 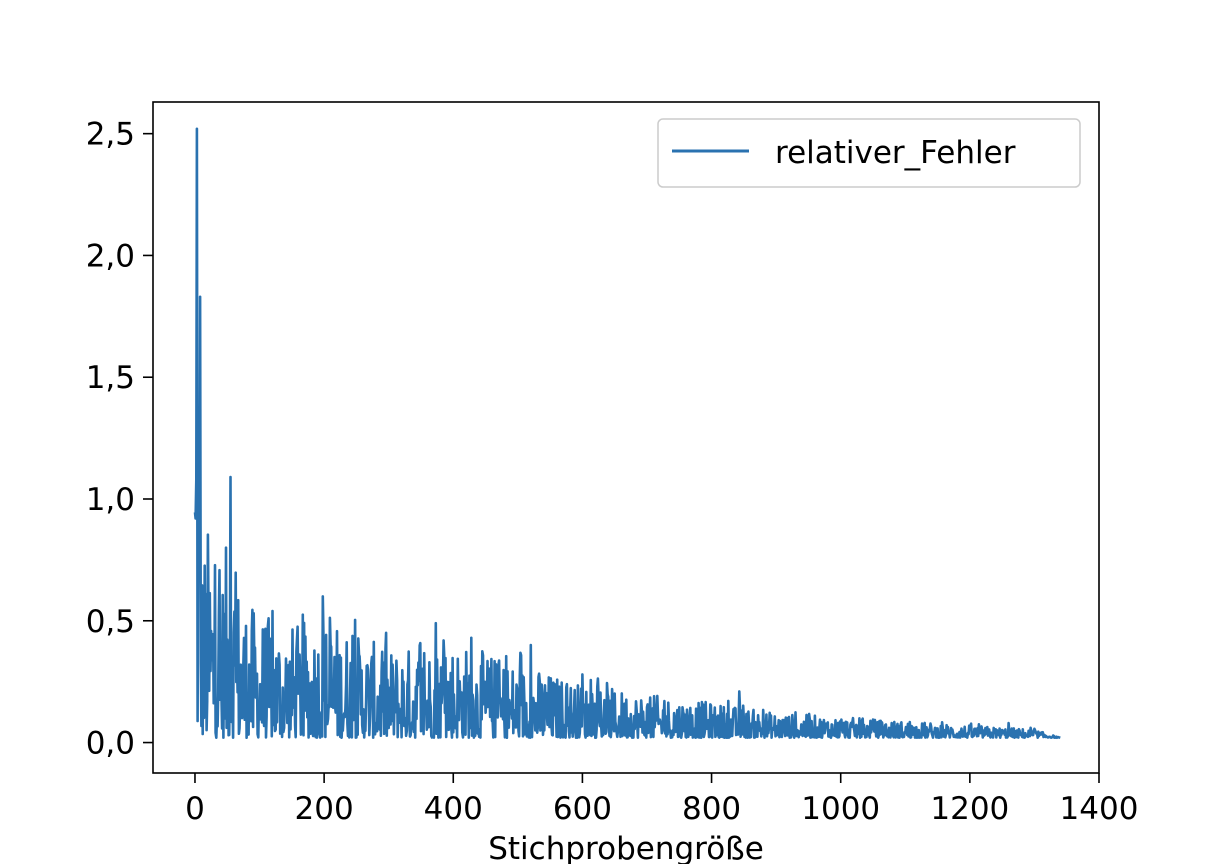 I want to click on y-tick-label: 1,0, so click(x=110, y=500).